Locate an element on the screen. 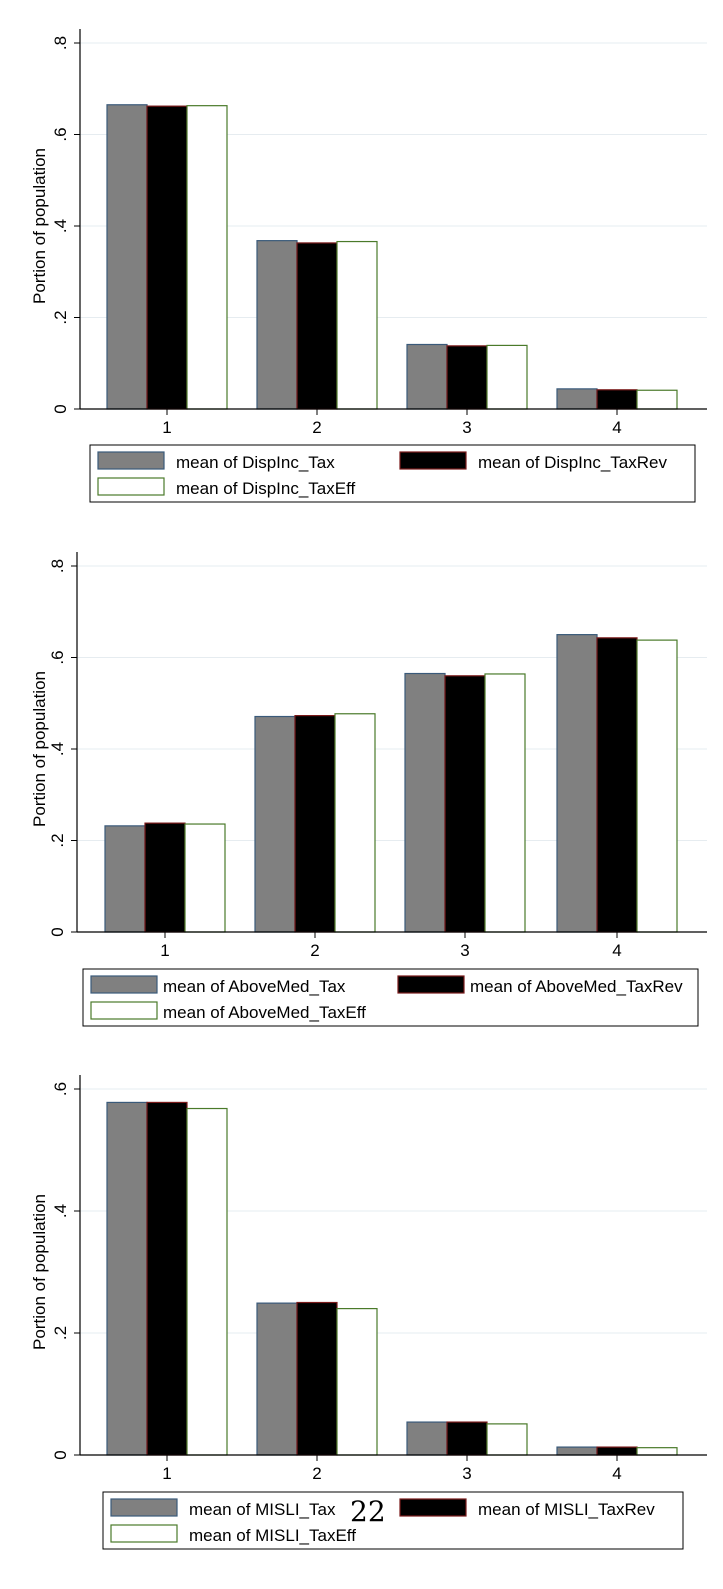 This screenshot has height=1589, width=723. legend-label: mean of DispInc_TaxEff is located at coordinates (265, 488).